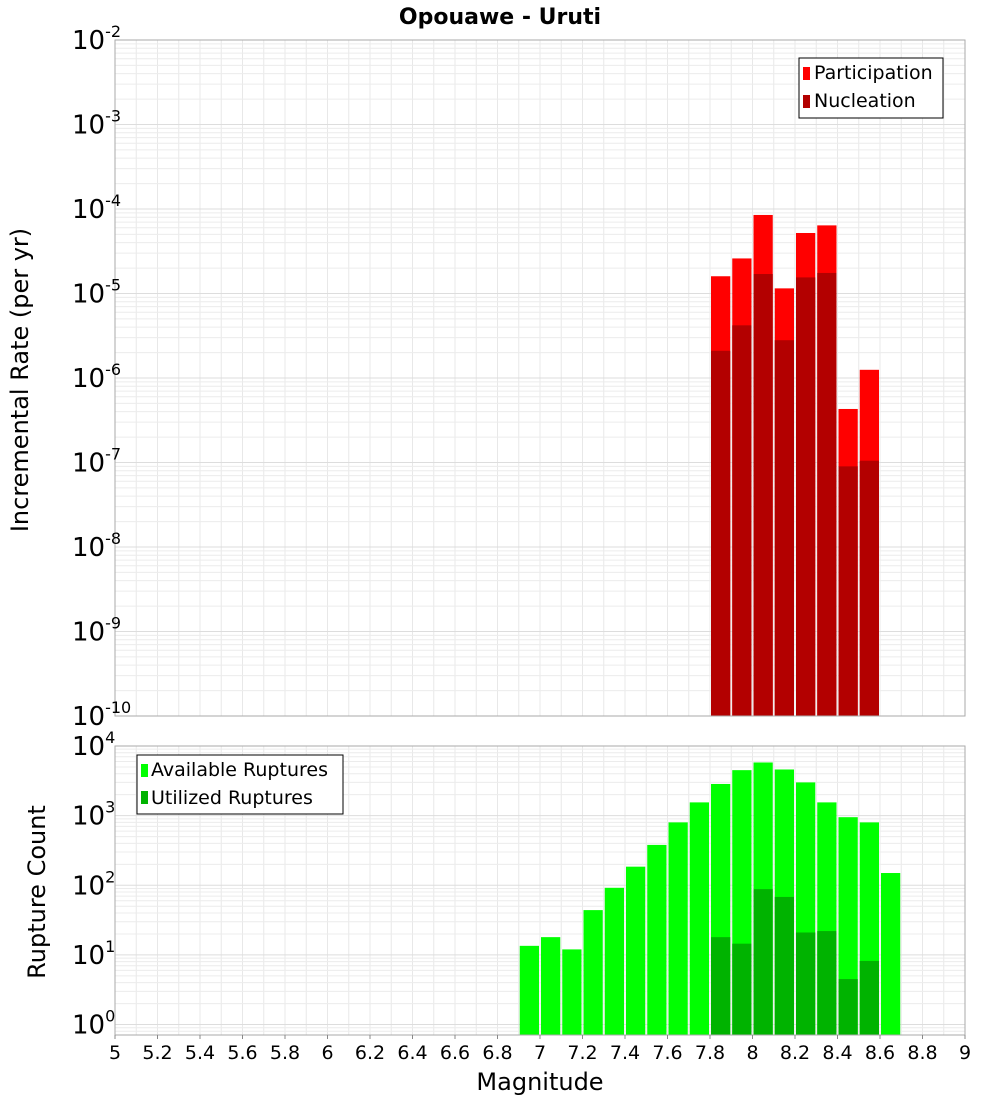  Describe the element at coordinates (232, 798) in the screenshot. I see `legend-label-utilized: Utilized Ruptures` at that location.